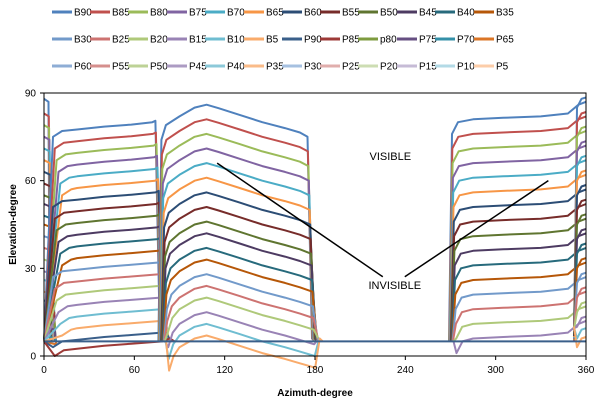 The image size is (594, 408). Describe the element at coordinates (31, 269) in the screenshot. I see `y-tick-label: 30` at that location.